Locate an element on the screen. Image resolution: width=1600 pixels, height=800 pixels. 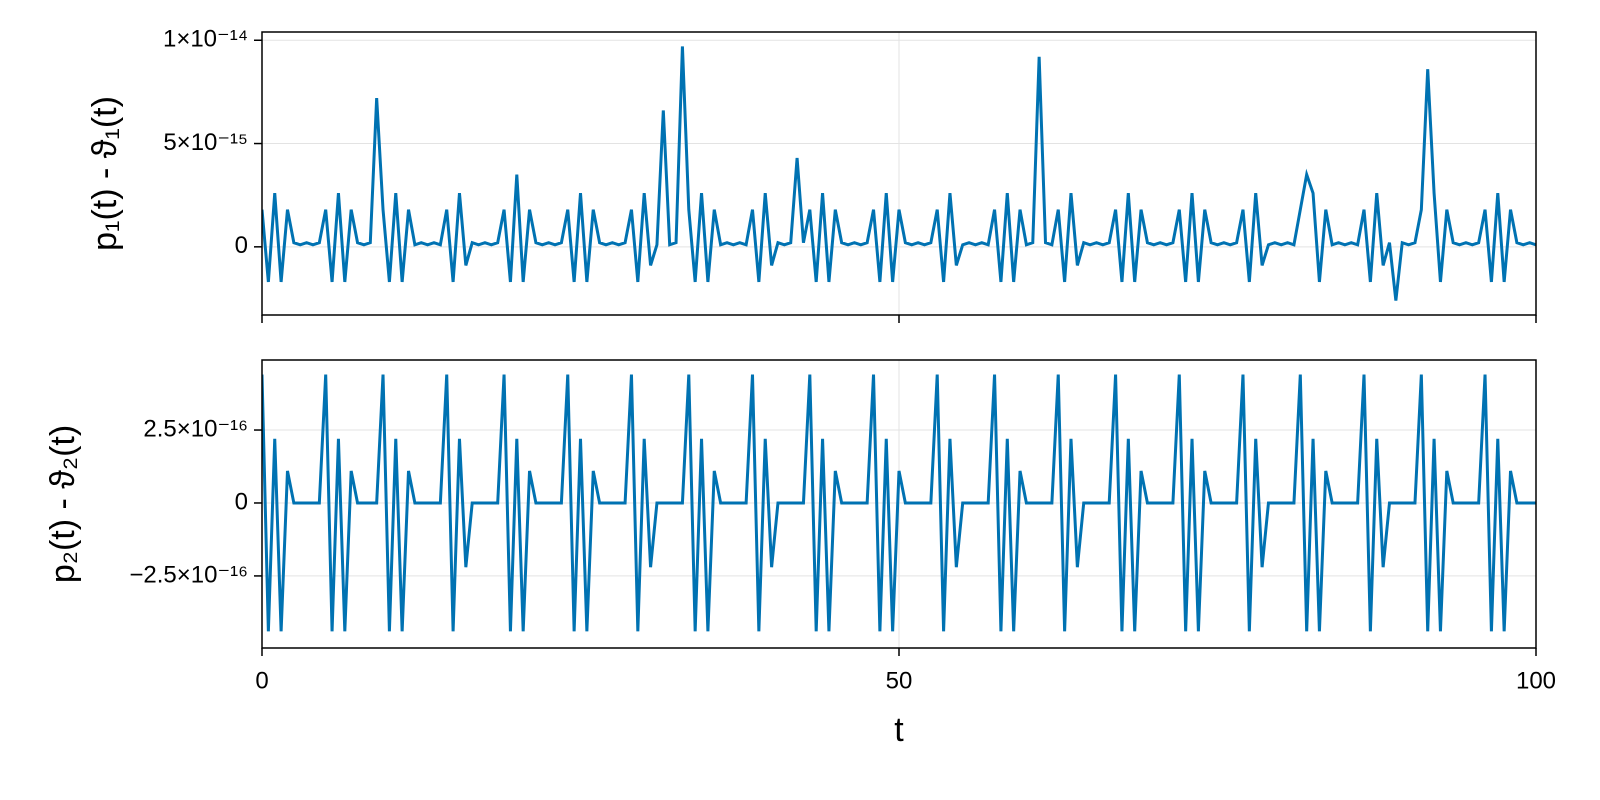
x-tick-label: 100 is located at coordinates (1536, 680).